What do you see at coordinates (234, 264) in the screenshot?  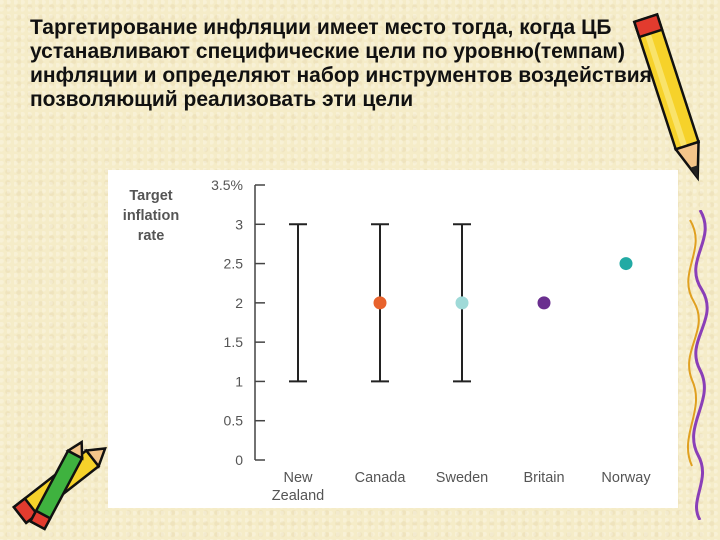 I see `y-tick-label: 2.5` at bounding box center [234, 264].